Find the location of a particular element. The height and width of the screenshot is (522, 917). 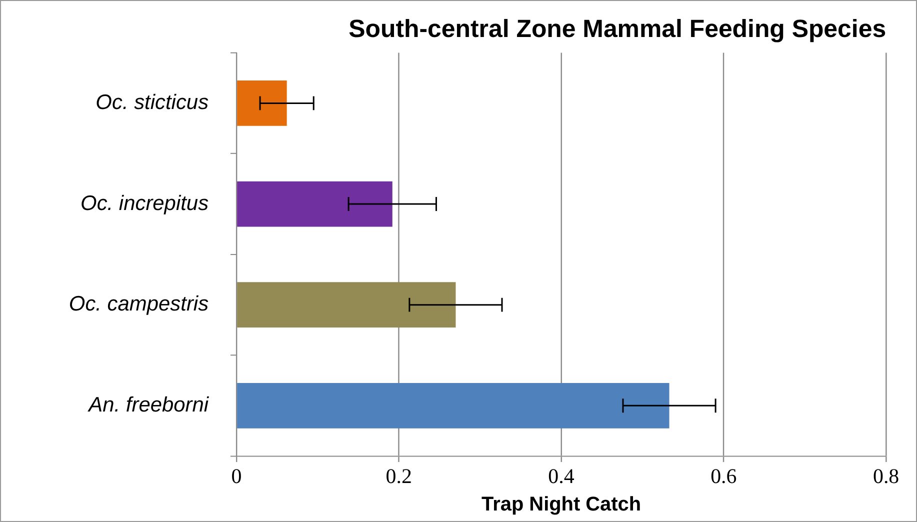

x-axis-title: Trap Night Catch is located at coordinates (562, 505).